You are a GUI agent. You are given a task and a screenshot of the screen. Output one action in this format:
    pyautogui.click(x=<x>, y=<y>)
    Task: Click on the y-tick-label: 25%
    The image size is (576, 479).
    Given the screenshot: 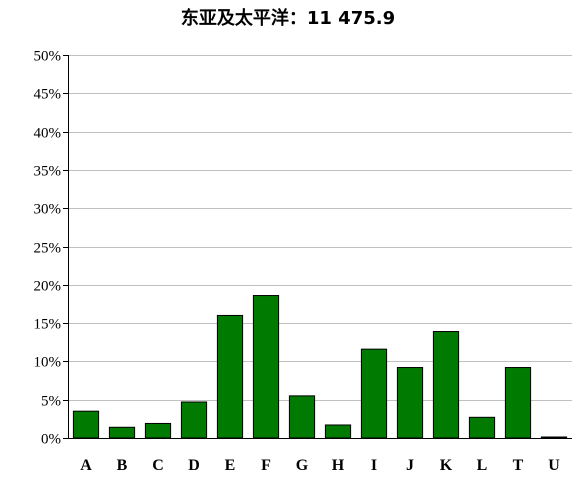 What is the action you would take?
    pyautogui.click(x=48, y=249)
    